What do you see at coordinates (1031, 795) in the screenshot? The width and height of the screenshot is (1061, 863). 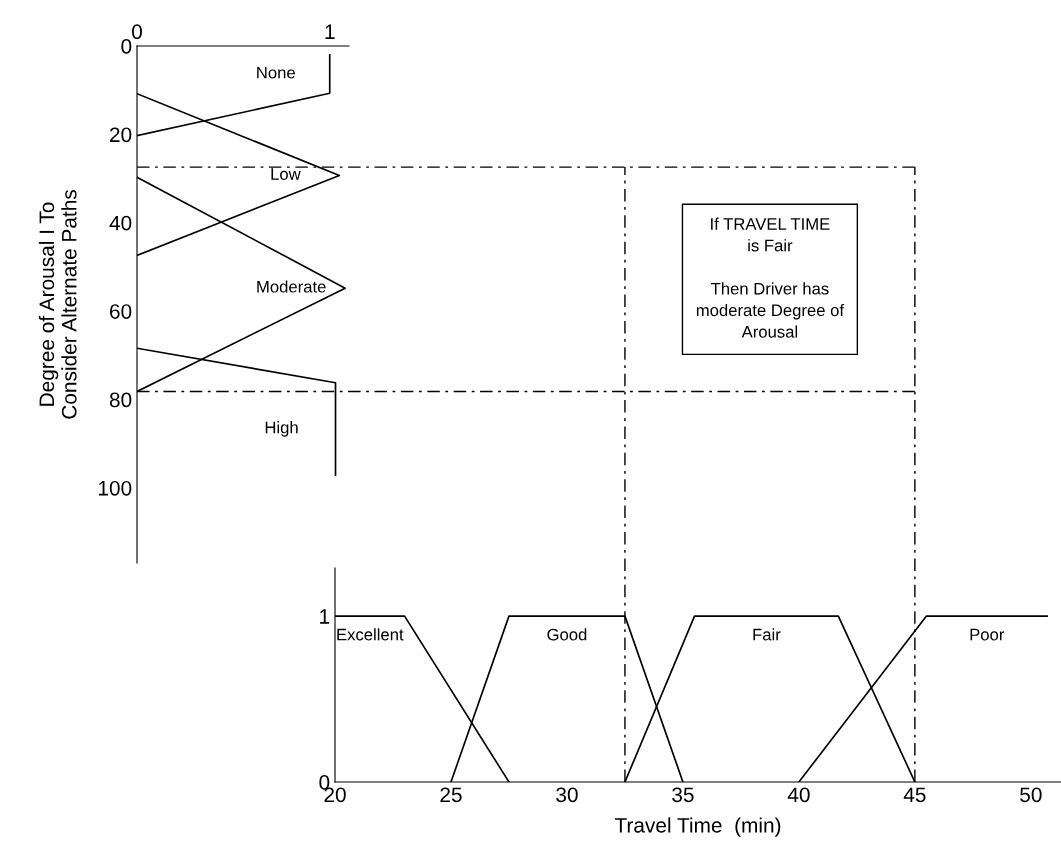 I see `x-tick-label: 50` at bounding box center [1031, 795].